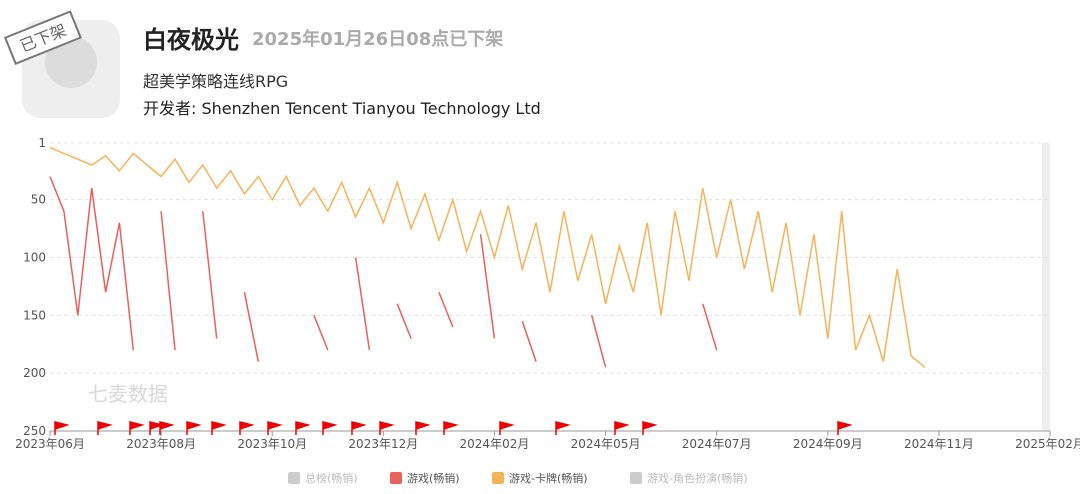 This screenshot has height=494, width=1080. Describe the element at coordinates (939, 444) in the screenshot. I see `x-tick-label: 2024年11月` at that location.